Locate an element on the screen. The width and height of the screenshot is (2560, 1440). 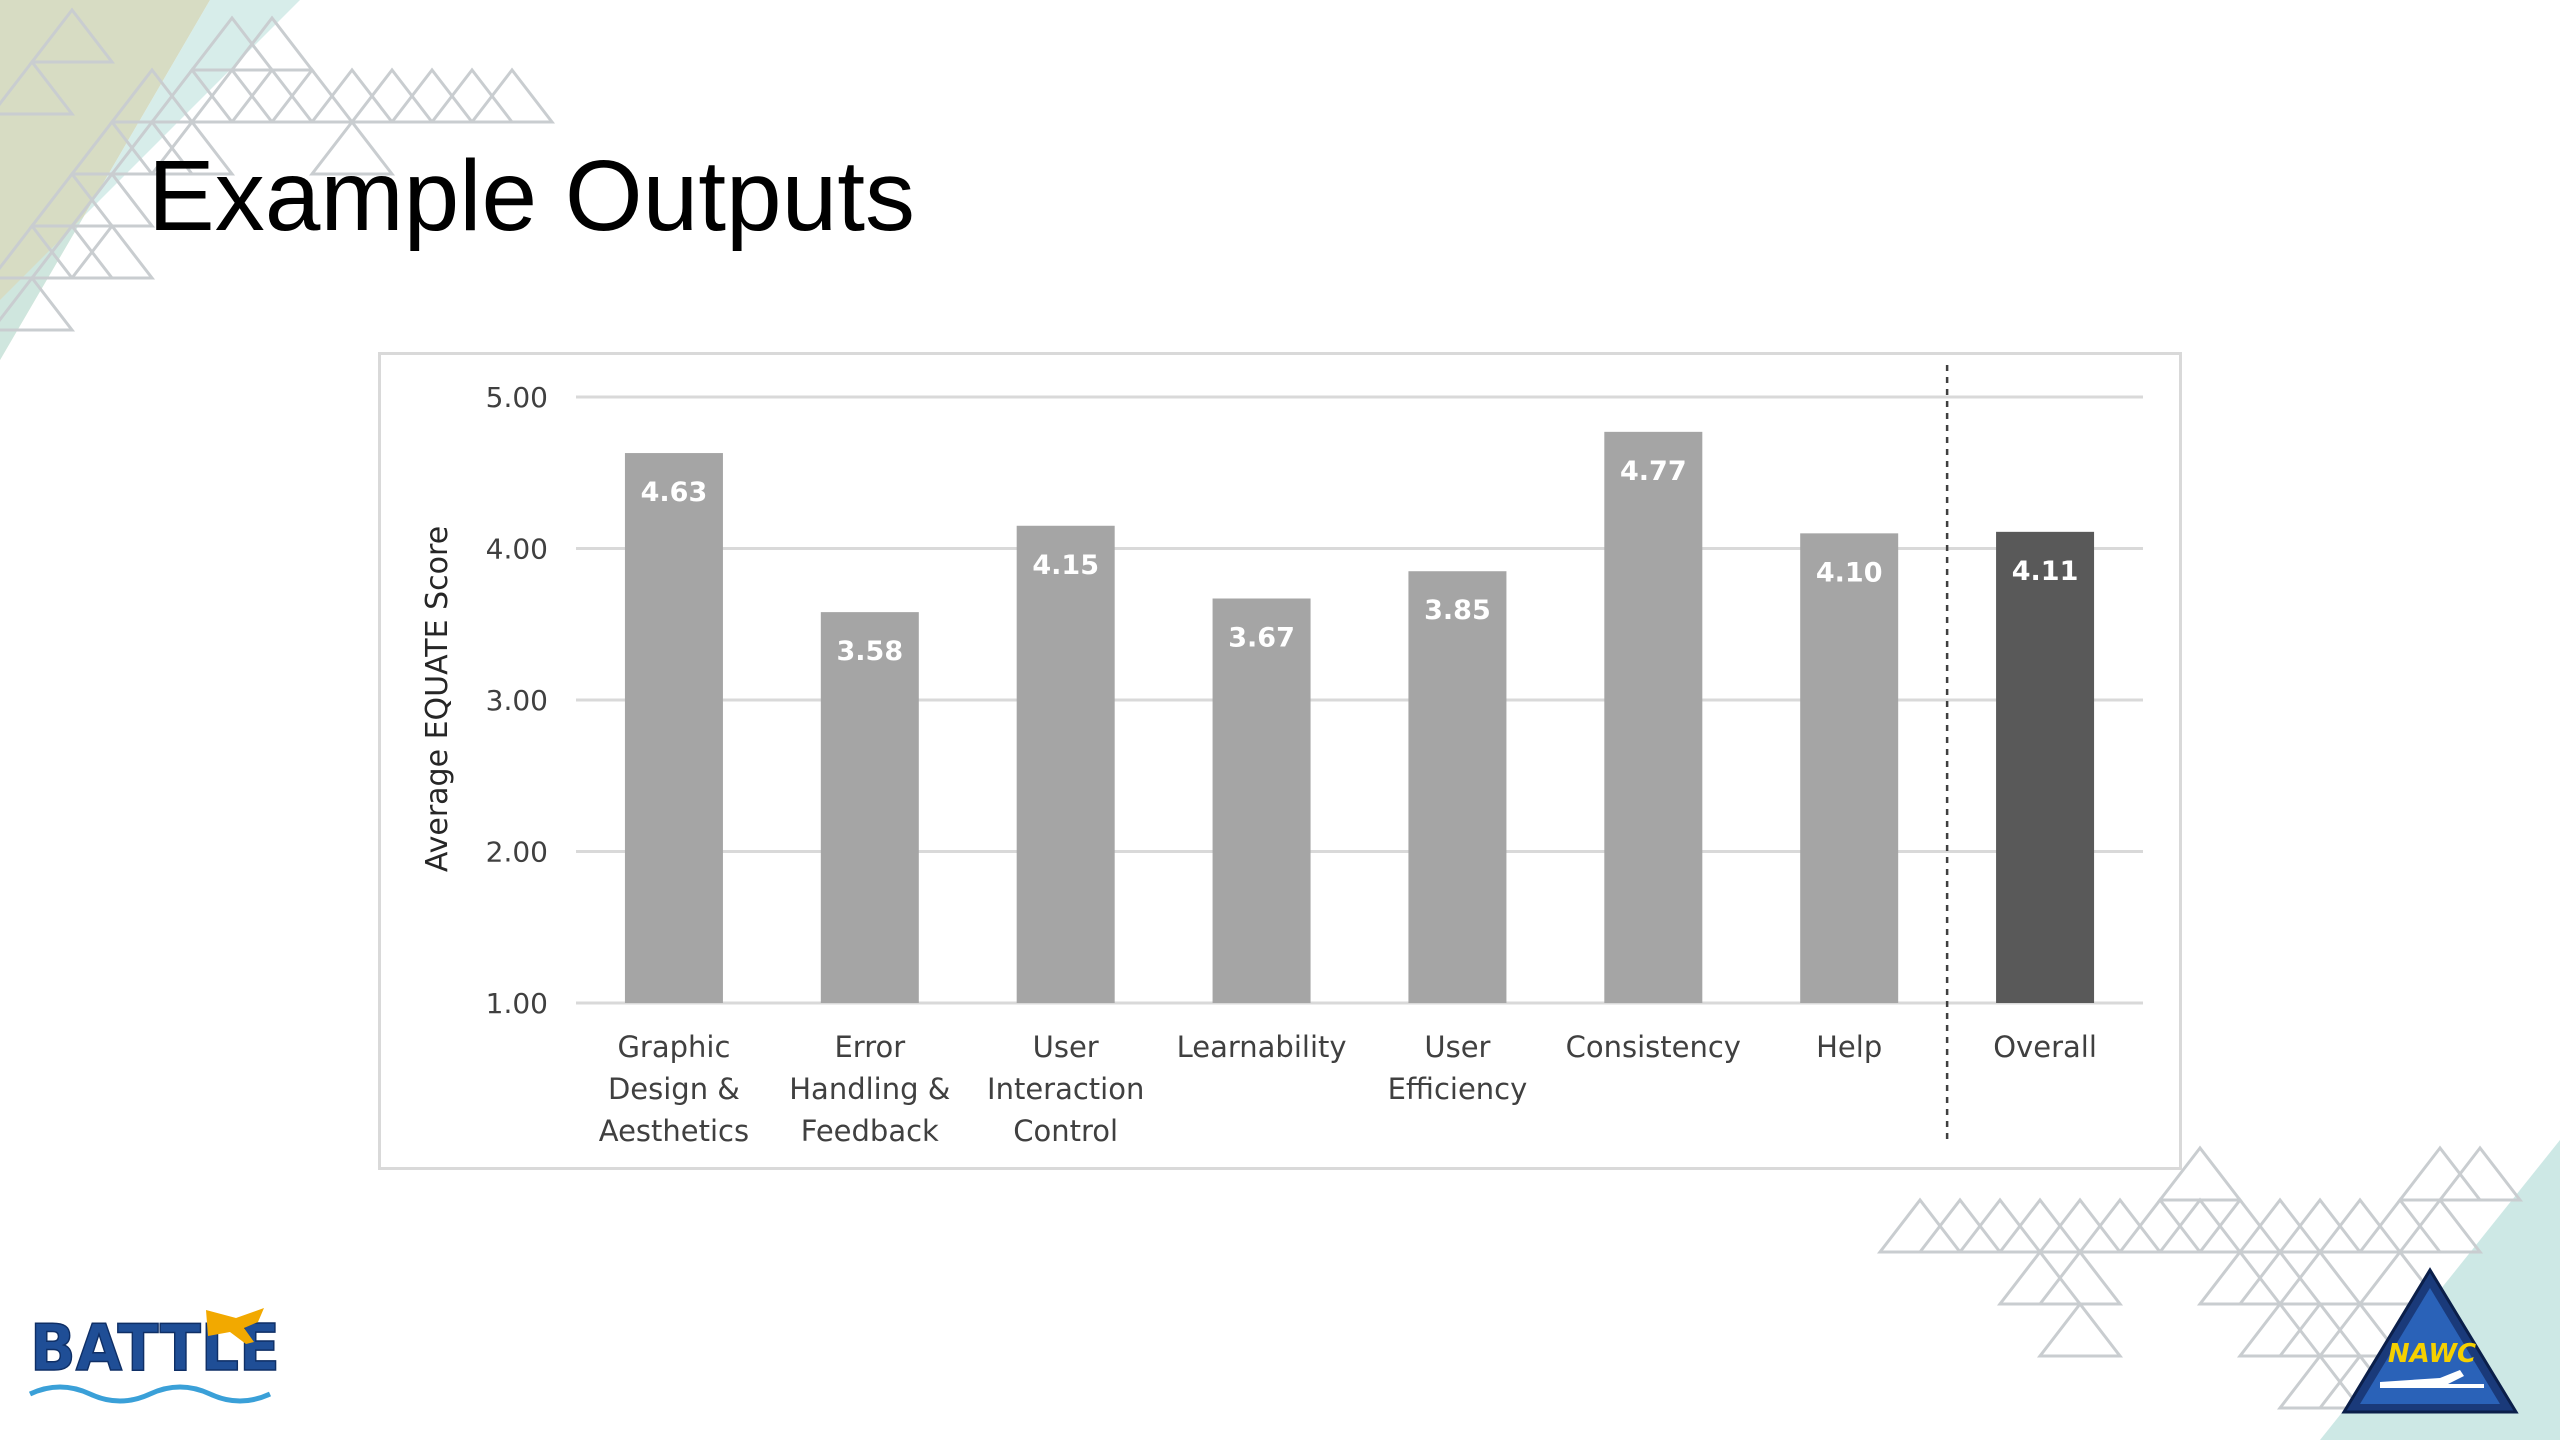
nawc-logo-text: NAWC is located at coordinates (2432, 1354).